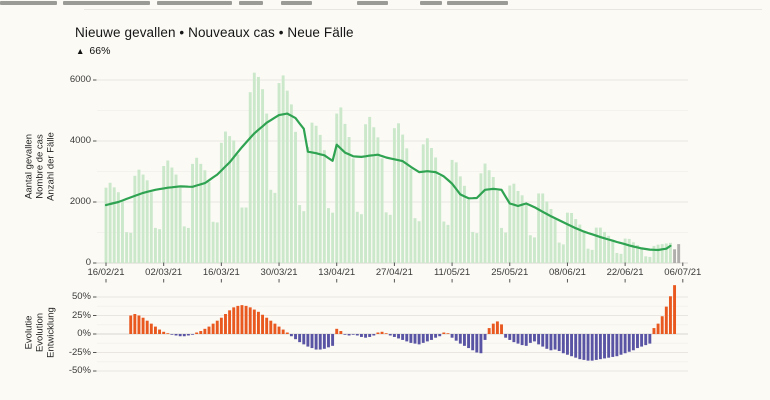 The width and height of the screenshot is (770, 400). Describe the element at coordinates (567, 272) in the screenshot. I see `x-tick-label: 08/06/21` at that location.